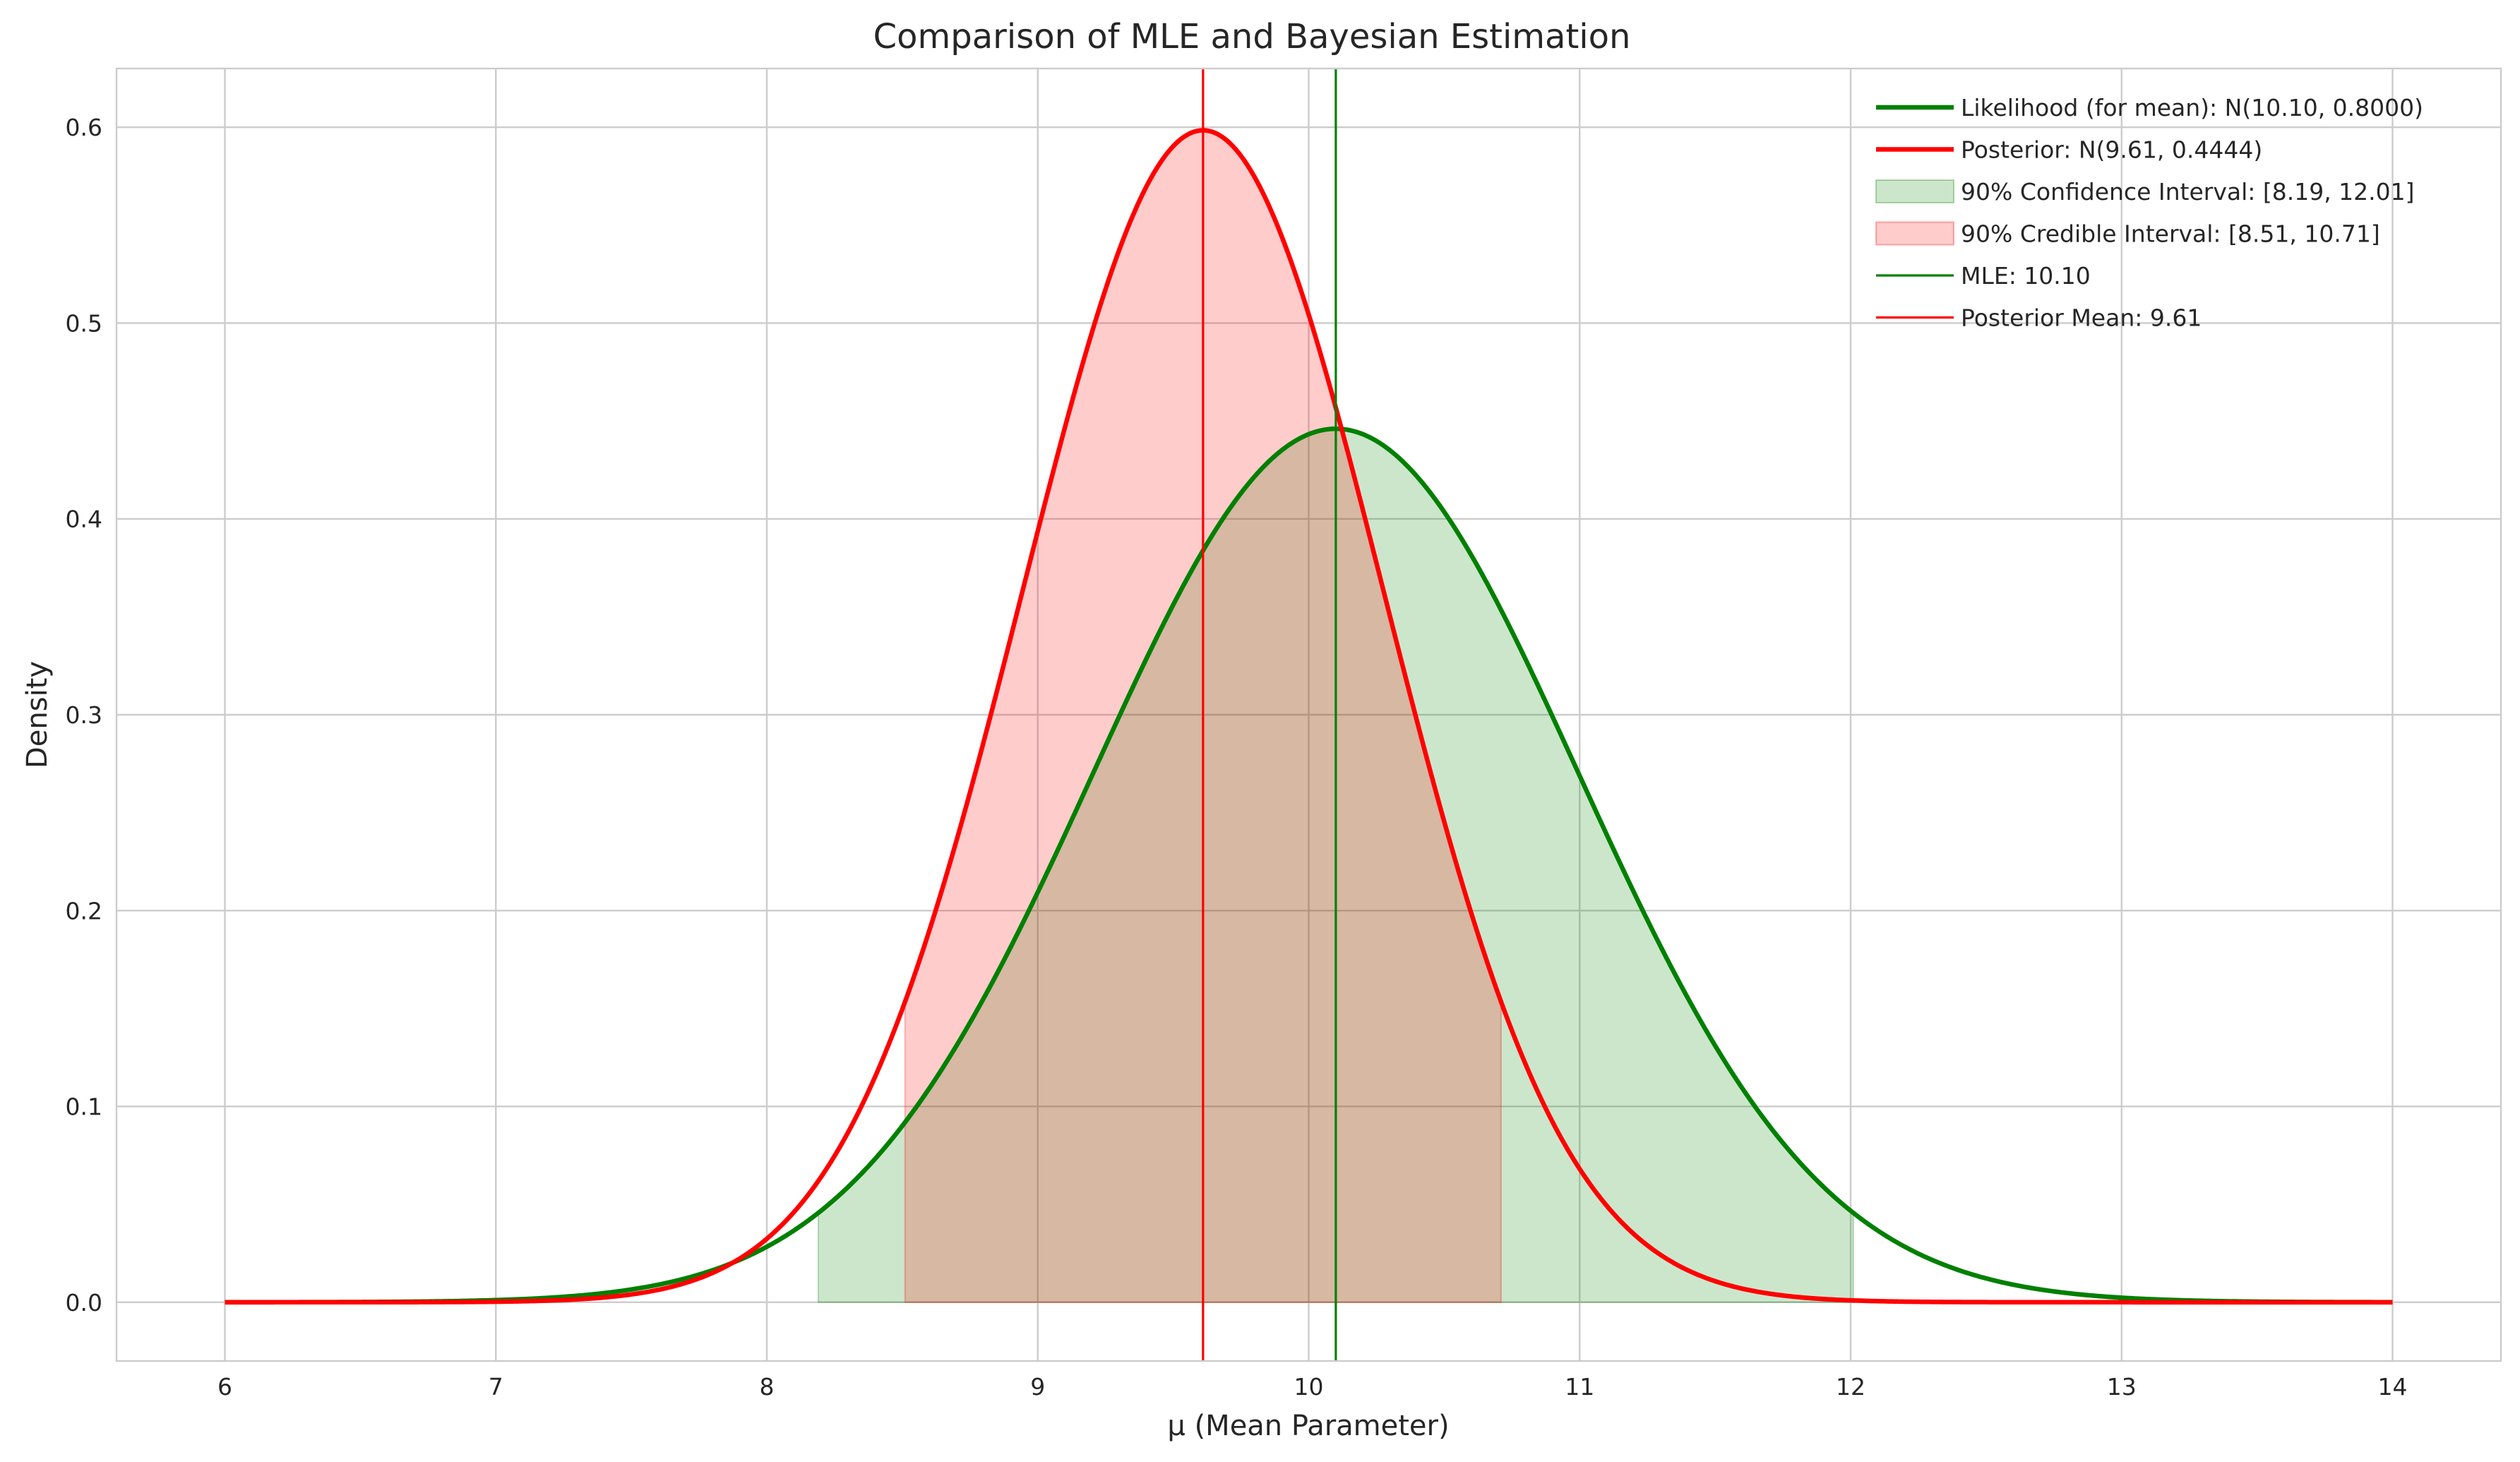  What do you see at coordinates (2192, 108) in the screenshot?
I see `legend-label: Likelihood (for mean): N(10.10, 0.8000)` at bounding box center [2192, 108].